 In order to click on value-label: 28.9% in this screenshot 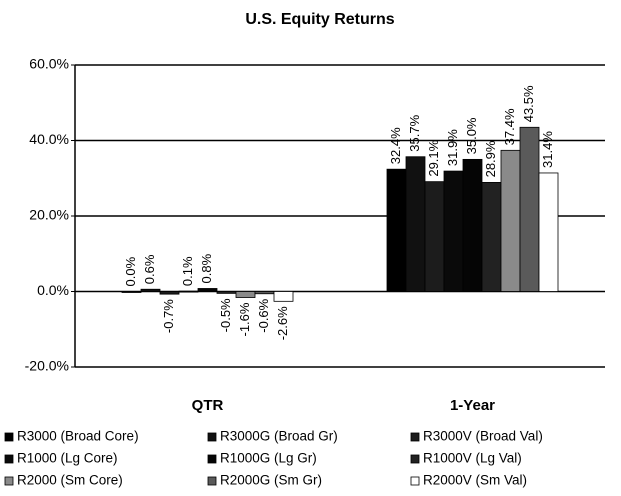, I will do `click(490, 158)`.